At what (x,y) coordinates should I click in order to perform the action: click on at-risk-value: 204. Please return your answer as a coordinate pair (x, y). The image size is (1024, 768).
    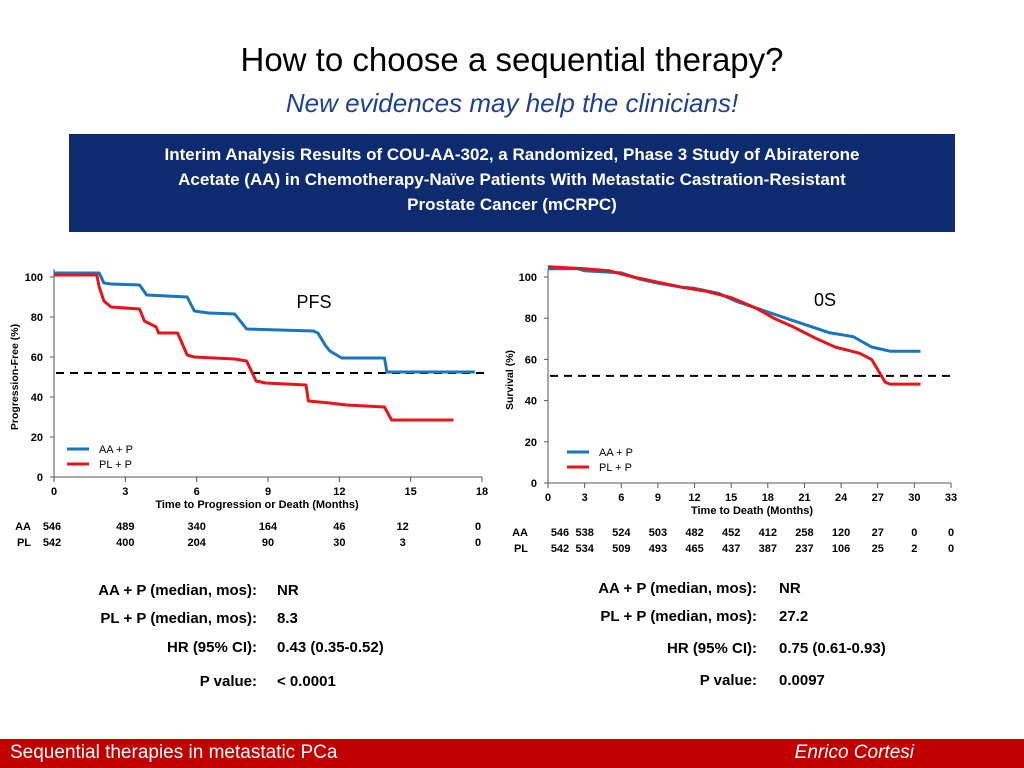
    Looking at the image, I should click on (196, 543).